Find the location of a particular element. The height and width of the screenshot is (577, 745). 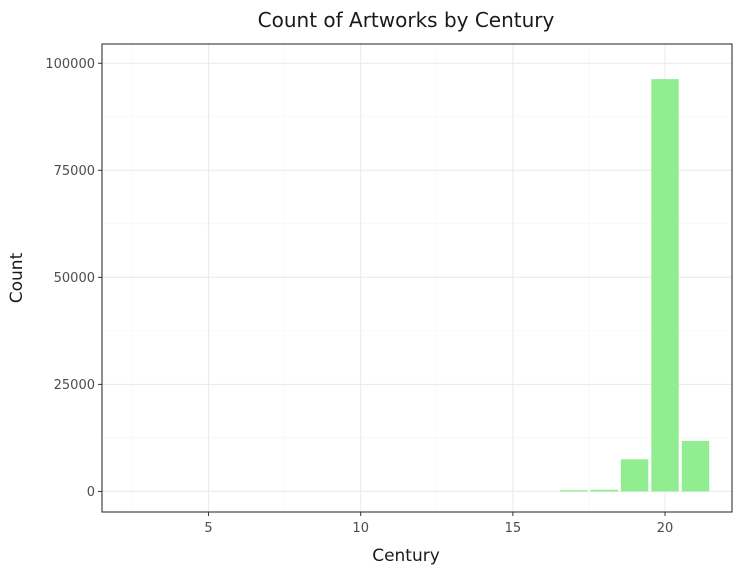

x-tick-label: 20 is located at coordinates (665, 528).